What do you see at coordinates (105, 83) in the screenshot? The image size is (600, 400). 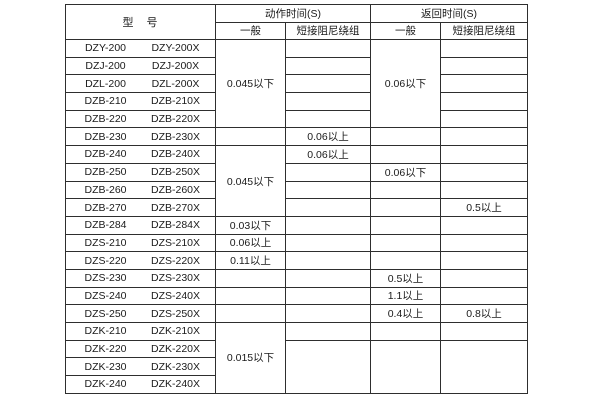 I see `model-number: DZL-200` at bounding box center [105, 83].